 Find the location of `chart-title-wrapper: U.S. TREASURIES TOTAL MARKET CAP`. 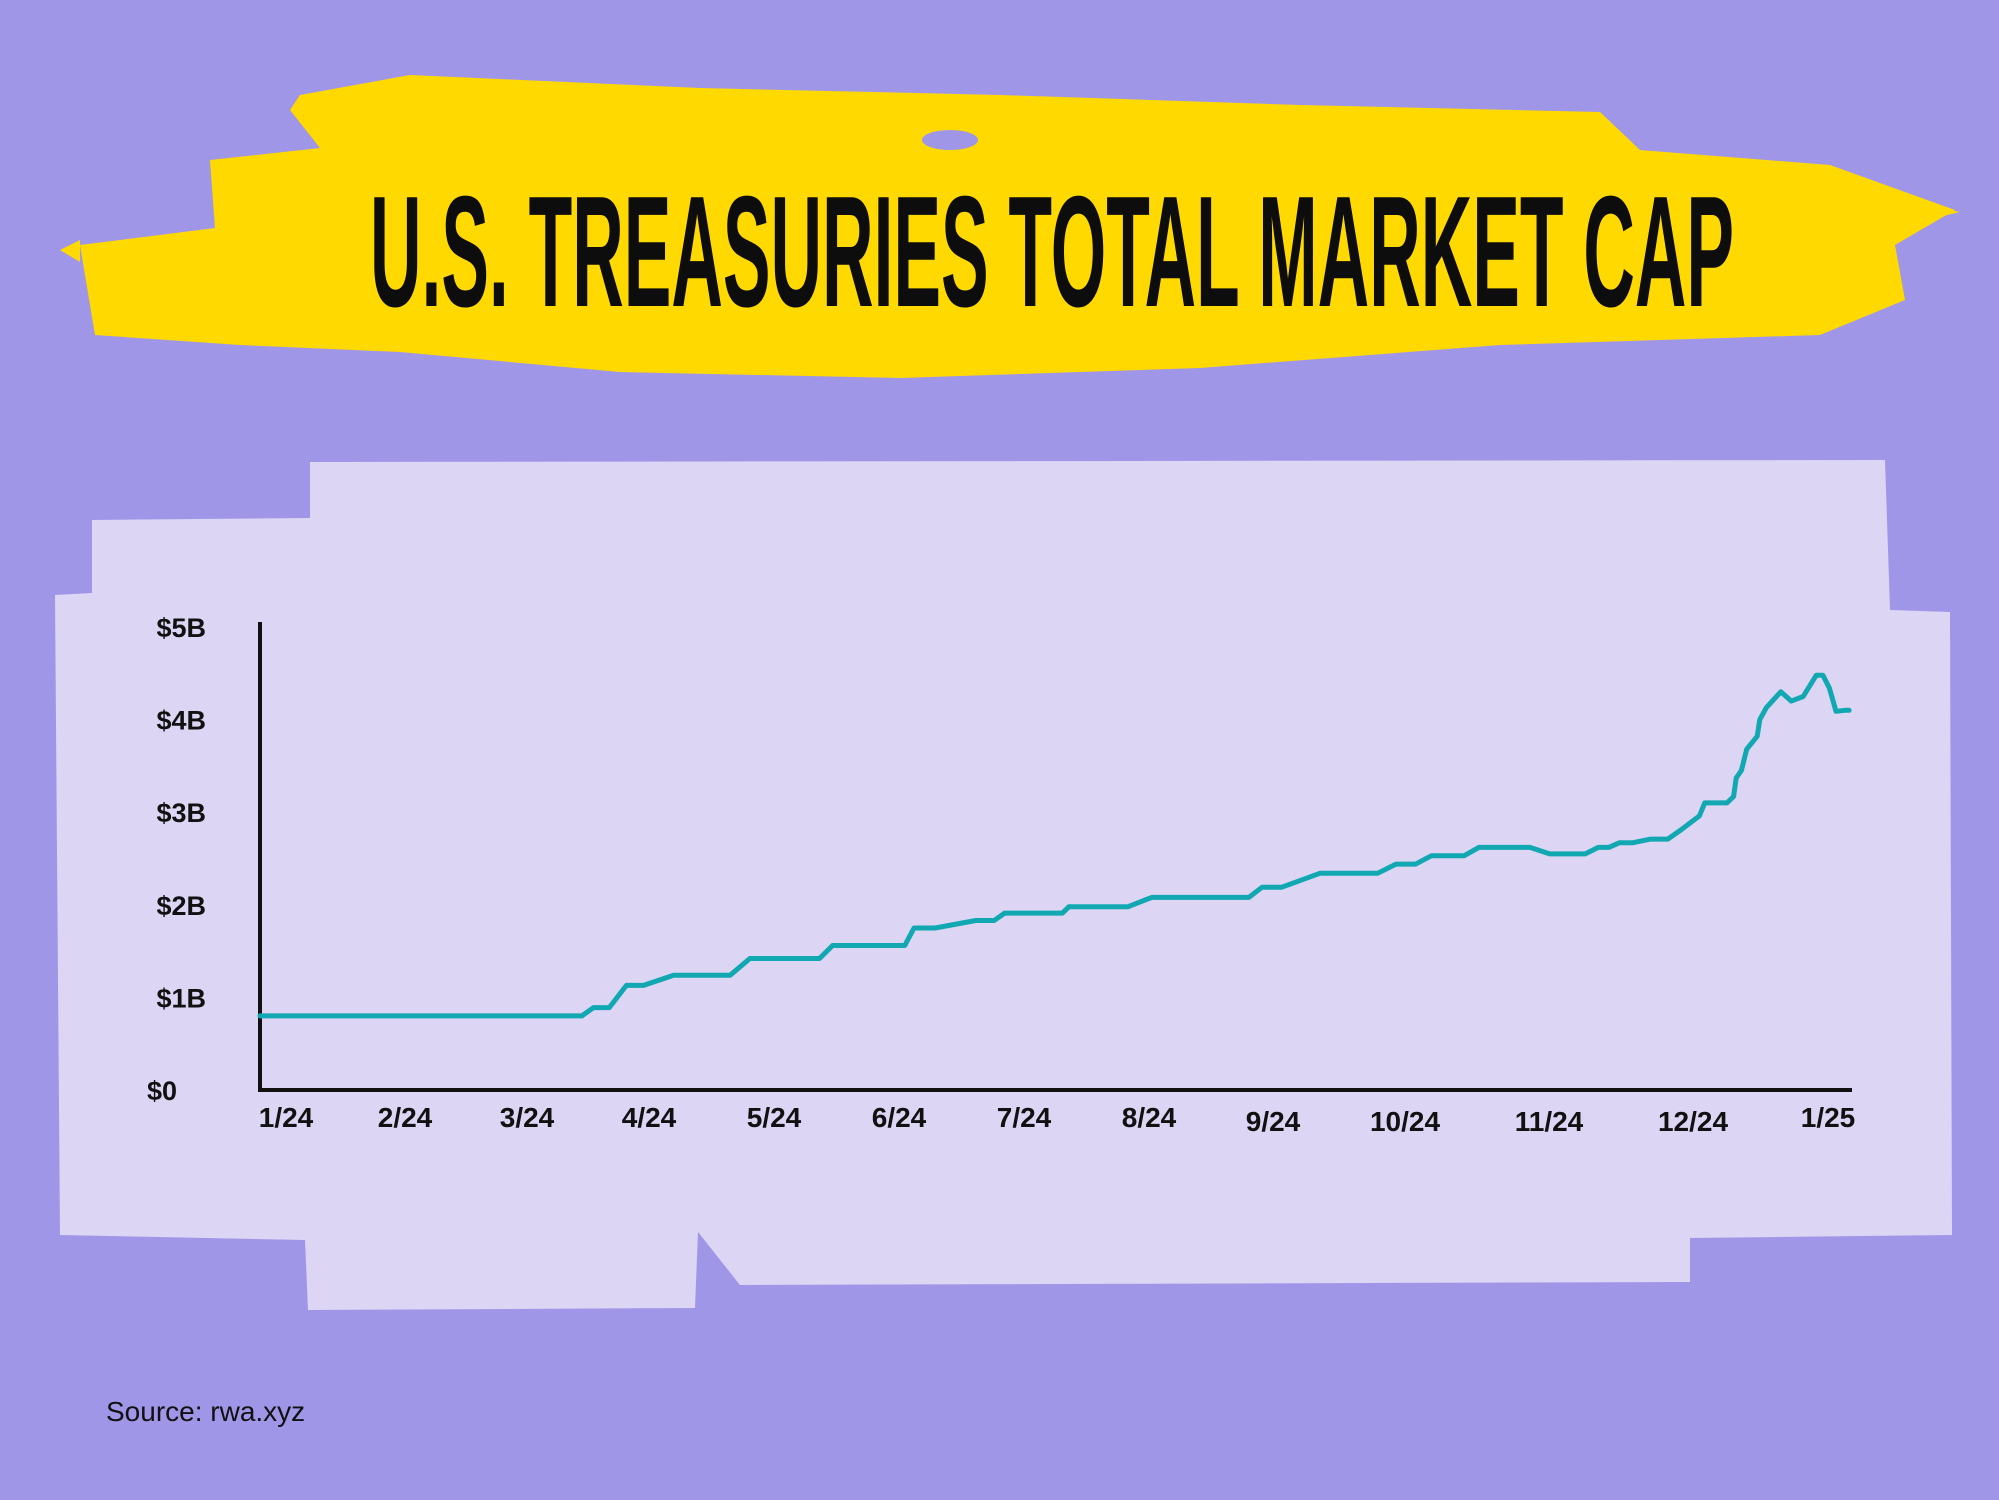

chart-title-wrapper: U.S. TREASURIES TOTAL MARKET CAP is located at coordinates (1052, 252).